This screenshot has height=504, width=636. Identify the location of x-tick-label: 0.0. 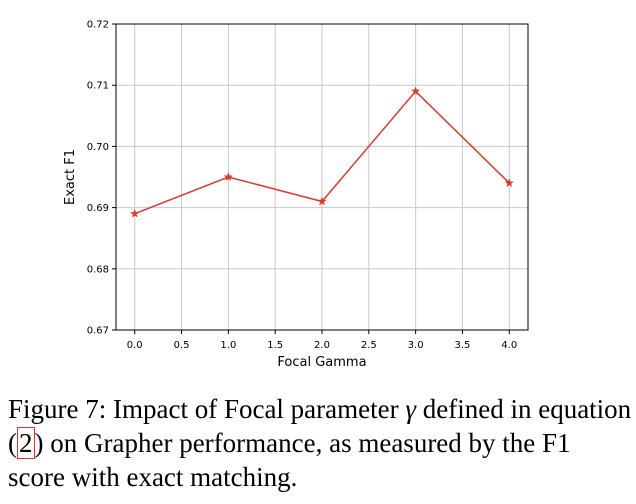
(135, 345).